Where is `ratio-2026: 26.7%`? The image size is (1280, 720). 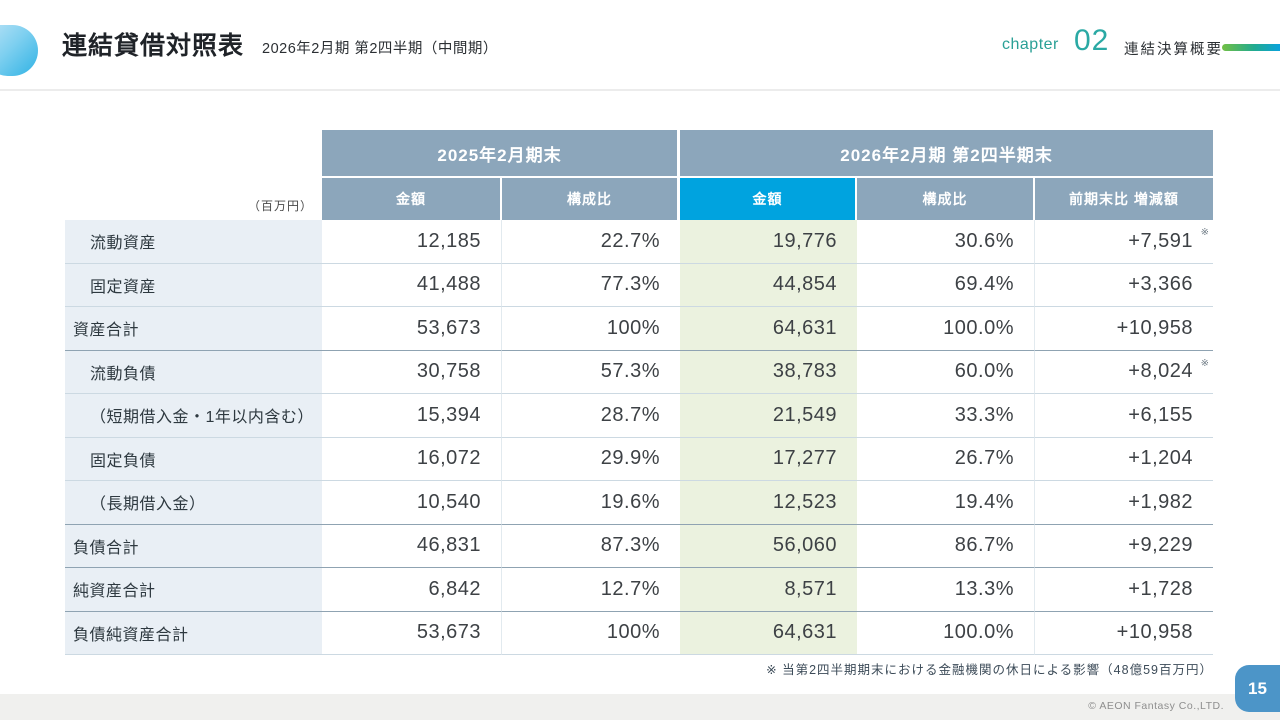 ratio-2026: 26.7% is located at coordinates (946, 459).